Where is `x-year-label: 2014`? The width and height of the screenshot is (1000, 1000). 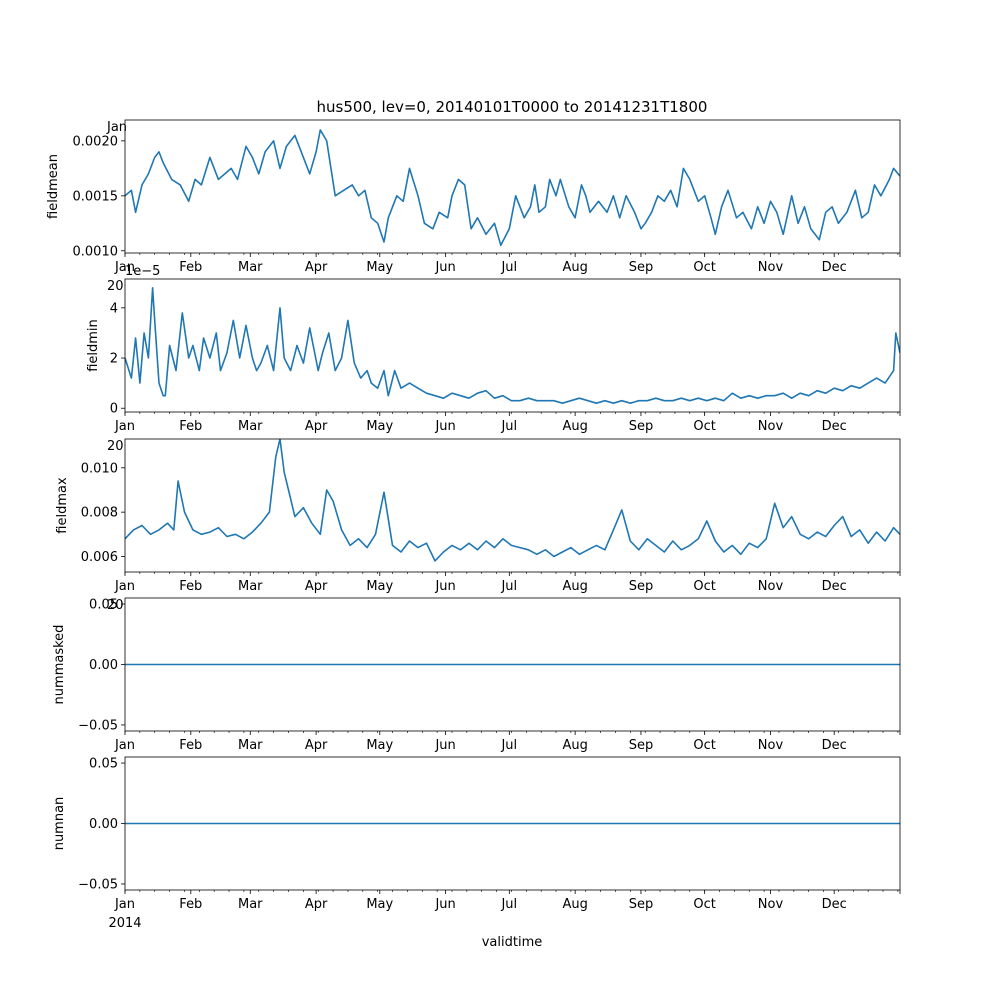
x-year-label: 2014 is located at coordinates (124, 923).